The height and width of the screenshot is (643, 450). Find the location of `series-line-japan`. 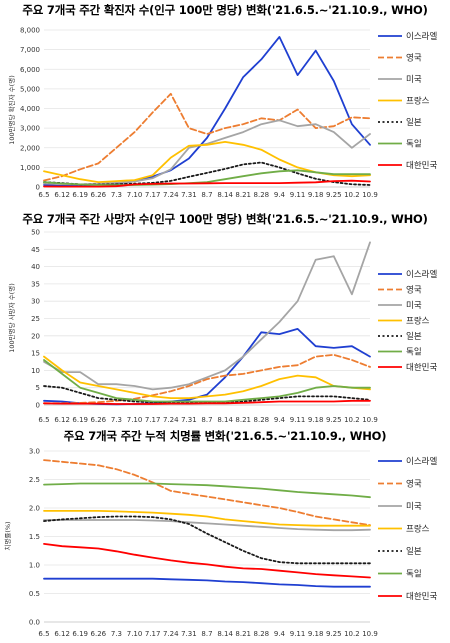

series-line-japan is located at coordinates (207, 540).